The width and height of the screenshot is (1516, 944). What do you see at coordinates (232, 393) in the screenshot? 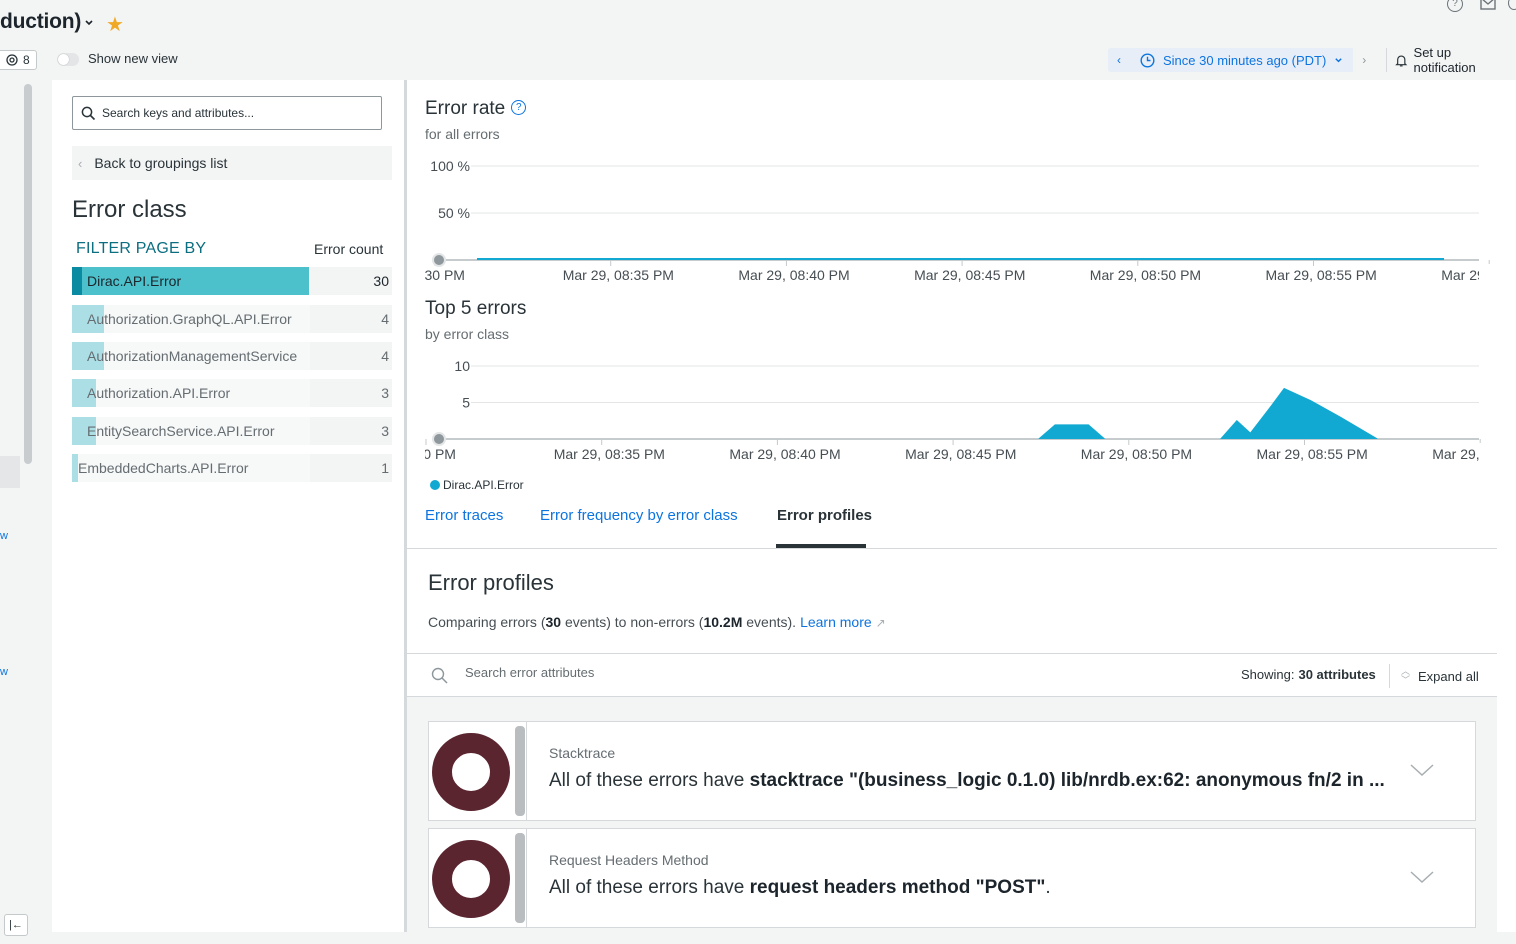
I see `filter-row: Authorization.API.Error 3` at bounding box center [232, 393].